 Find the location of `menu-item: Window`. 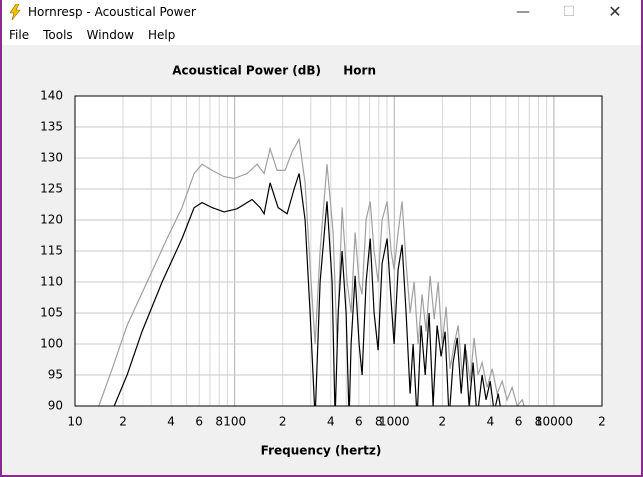

menu-item: Window is located at coordinates (110, 34).